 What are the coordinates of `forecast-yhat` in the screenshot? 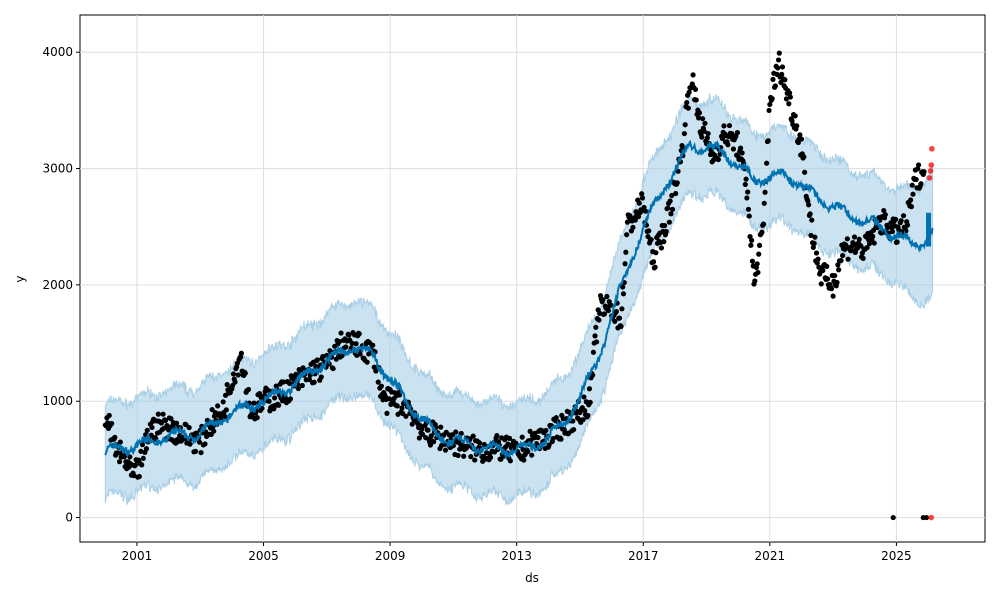 It's located at (929, 229).